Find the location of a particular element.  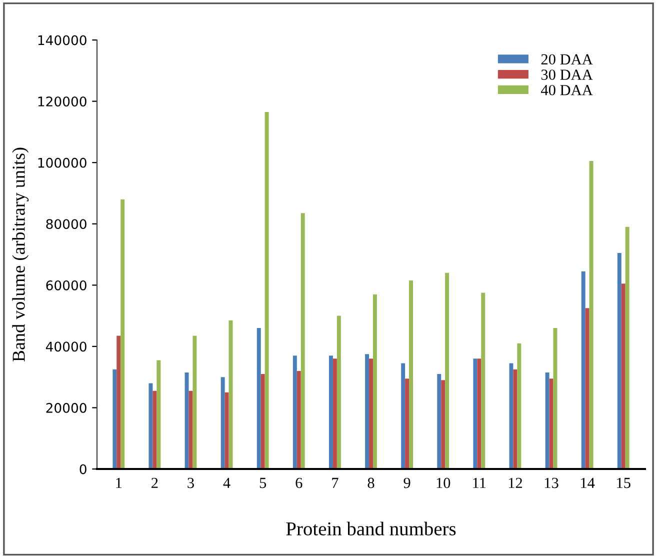

y-tick-label: 80000 is located at coordinates (66, 224).